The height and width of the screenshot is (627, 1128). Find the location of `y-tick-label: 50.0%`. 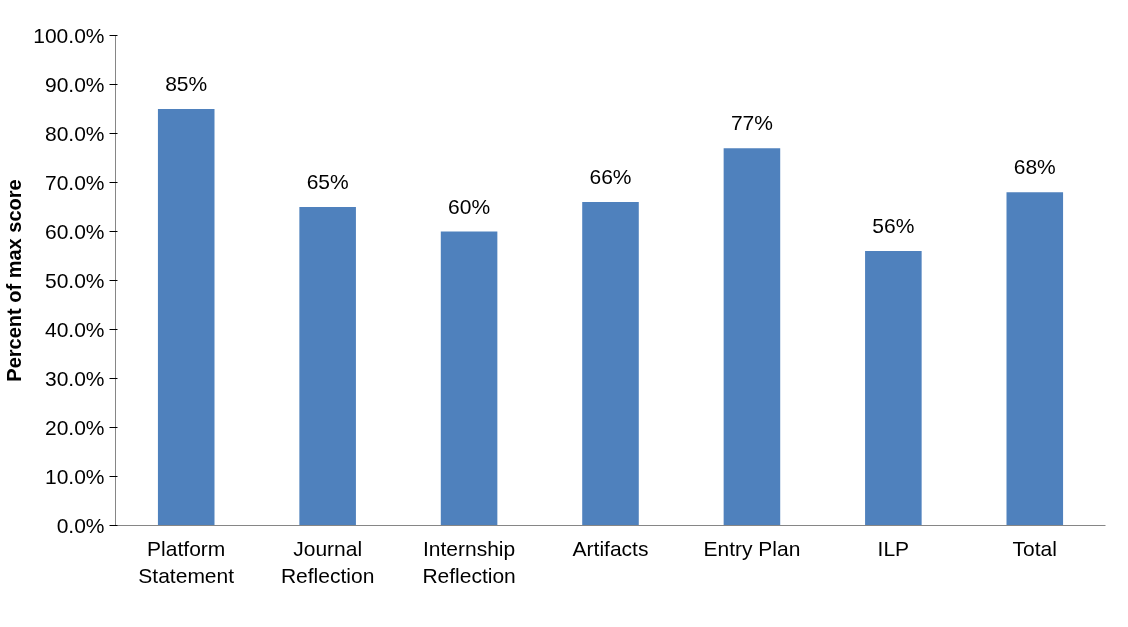

y-tick-label: 50.0% is located at coordinates (74, 280).